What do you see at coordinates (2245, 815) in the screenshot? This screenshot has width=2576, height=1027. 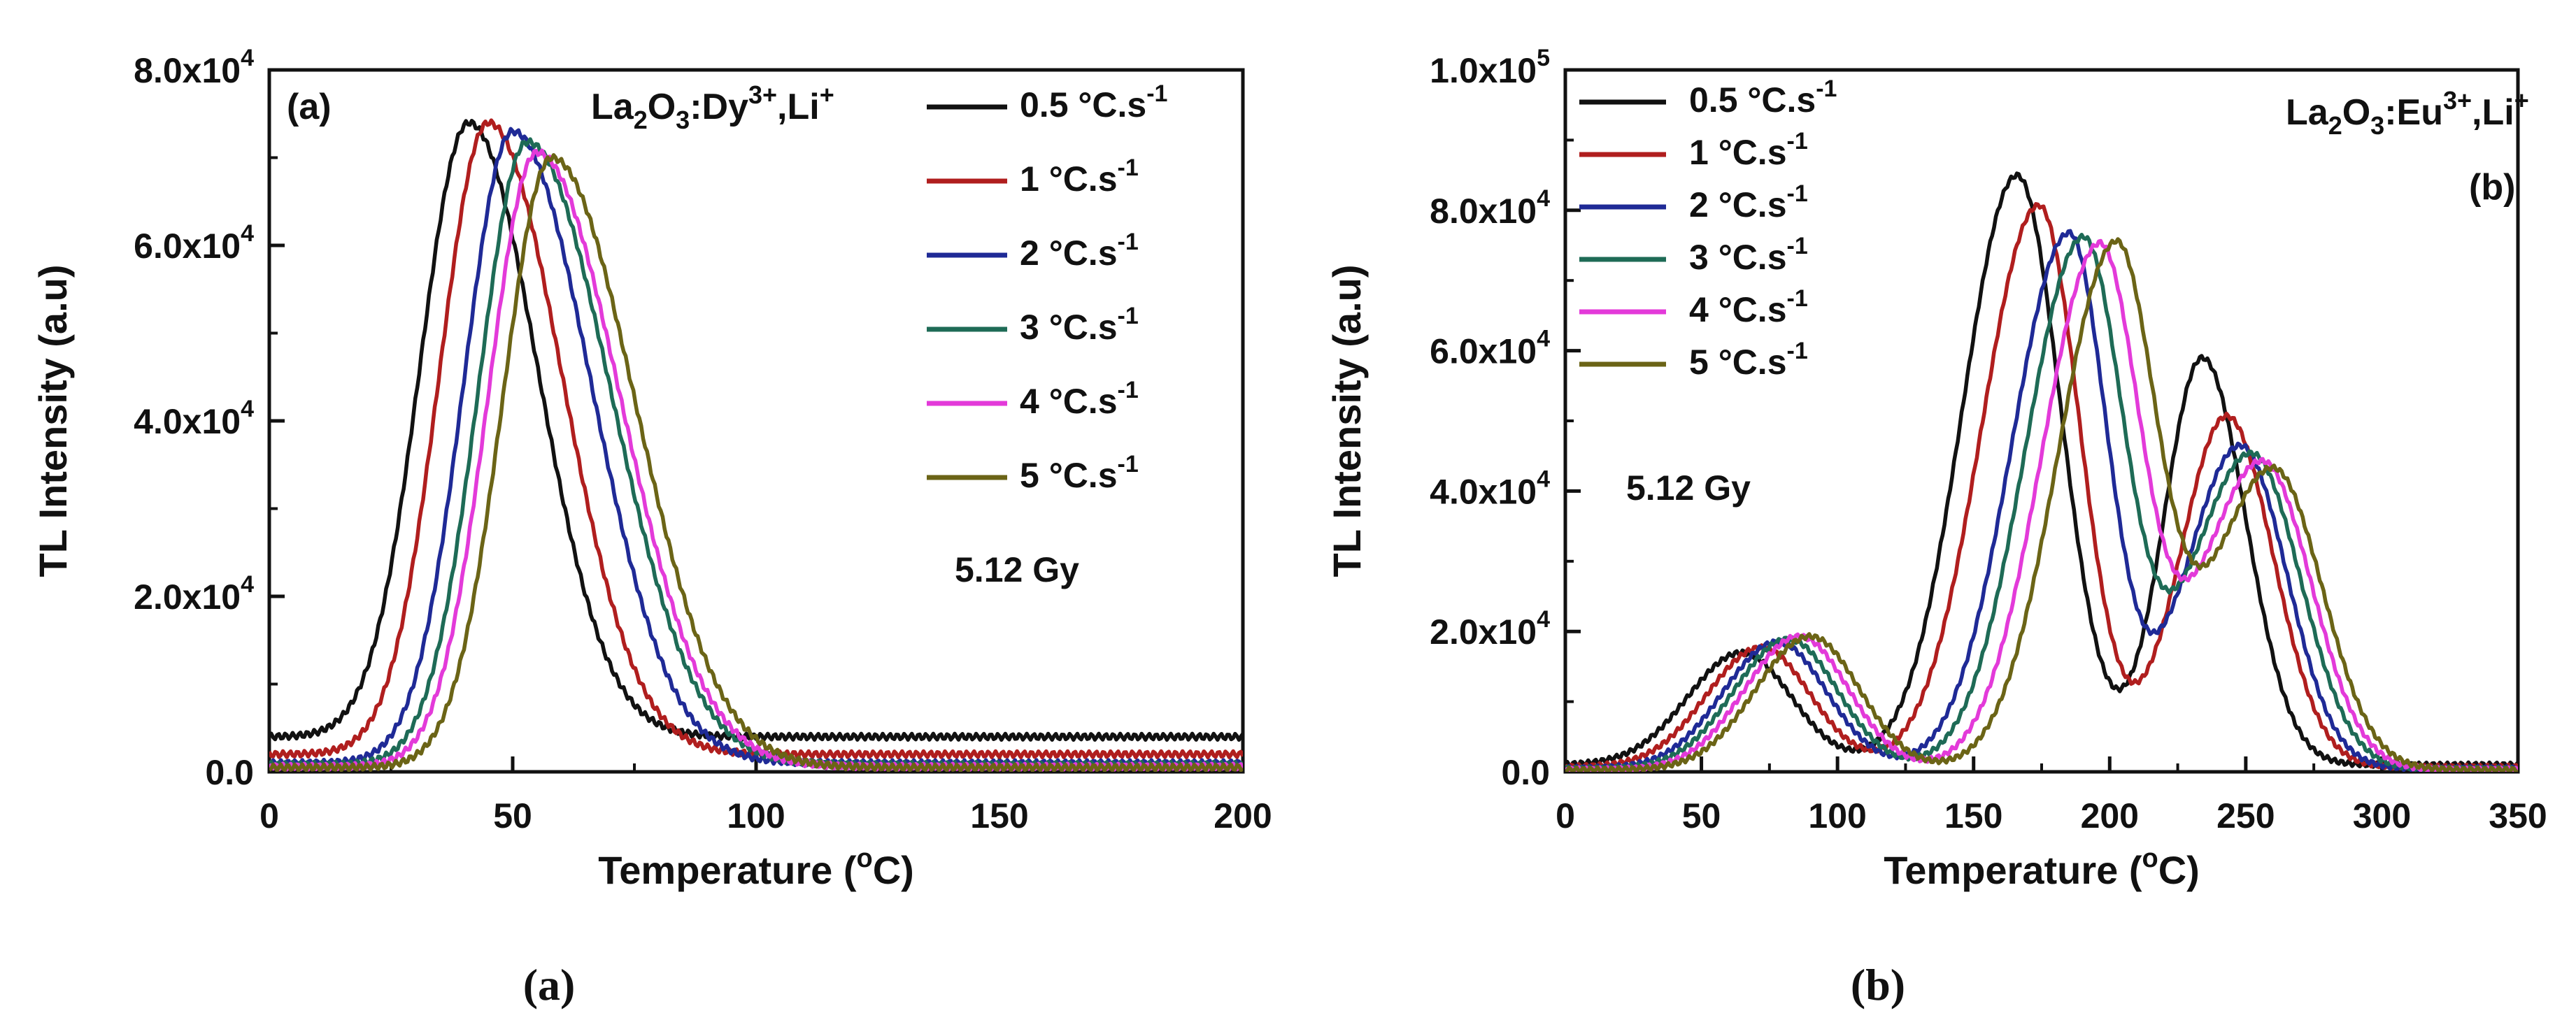 I see `x-tick-label: 250` at bounding box center [2245, 815].